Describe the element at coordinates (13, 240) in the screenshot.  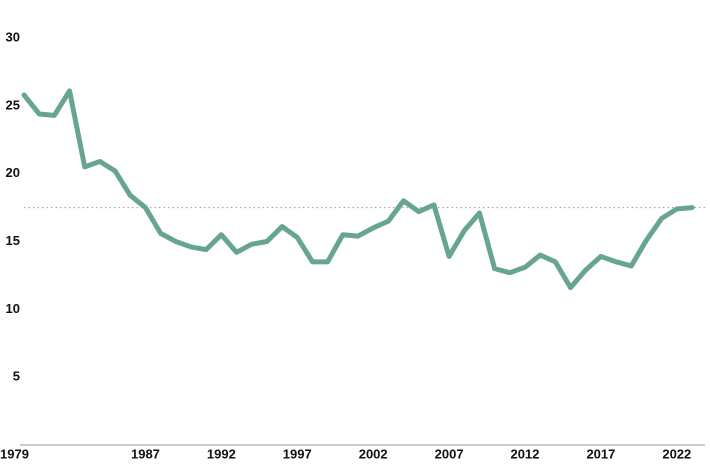
I see `y-tick-label: 15` at that location.